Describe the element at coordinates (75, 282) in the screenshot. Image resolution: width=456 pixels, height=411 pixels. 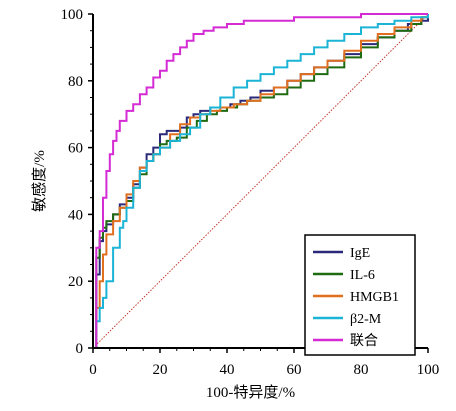
I see `y-tick-label: 20` at that location.